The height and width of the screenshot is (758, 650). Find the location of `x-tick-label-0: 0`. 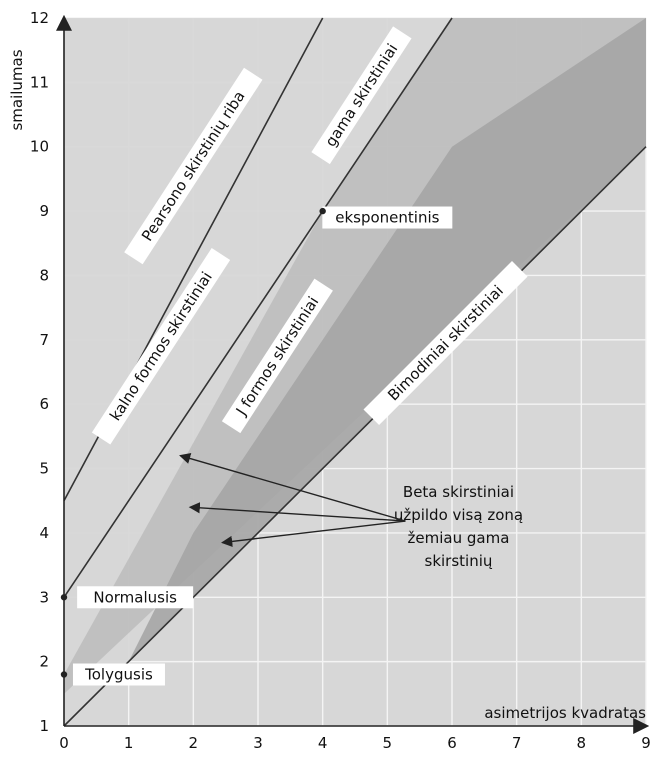

x-tick-label-0: 0 is located at coordinates (64, 743).